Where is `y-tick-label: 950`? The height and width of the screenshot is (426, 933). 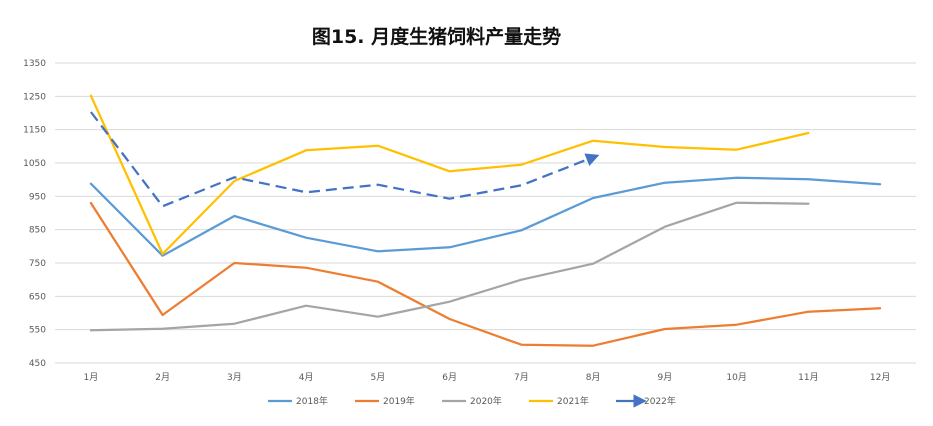 y-tick-label: 950 is located at coordinates (37, 197).